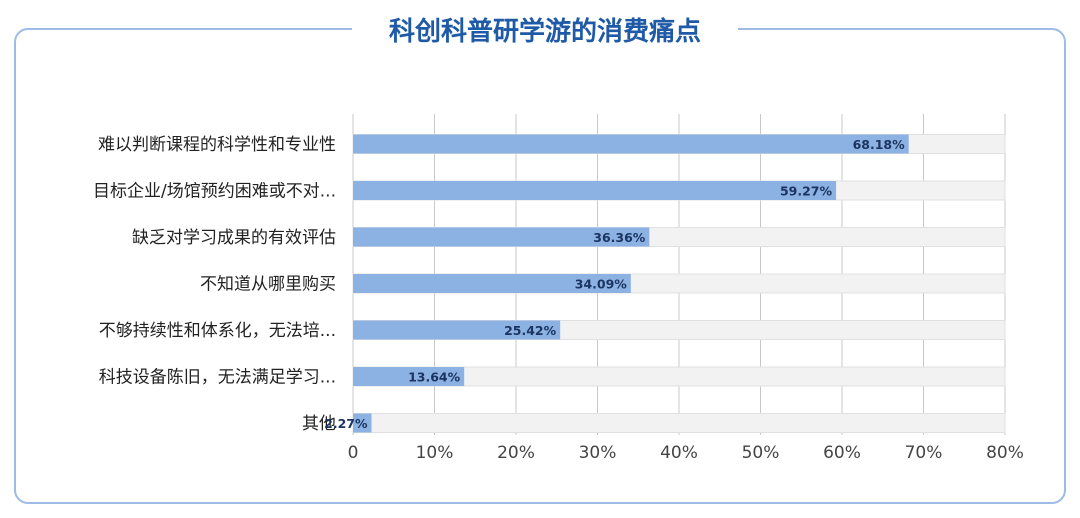 Image resolution: width=1080 pixels, height=518 pixels. Describe the element at coordinates (879, 144) in the screenshot. I see `data-label: 68.18%` at that location.